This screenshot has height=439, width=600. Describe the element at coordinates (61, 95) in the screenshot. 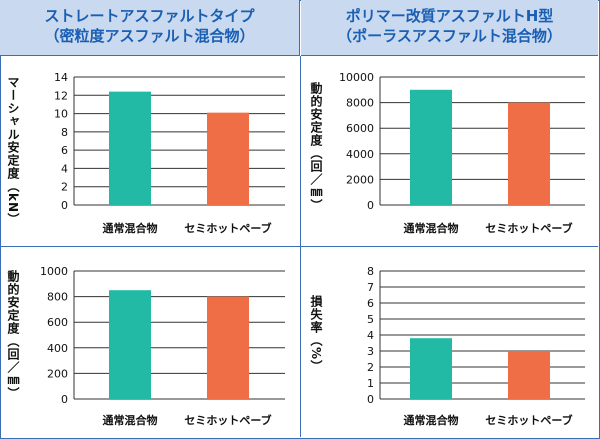

I see `y-tick-label: 12` at that location.